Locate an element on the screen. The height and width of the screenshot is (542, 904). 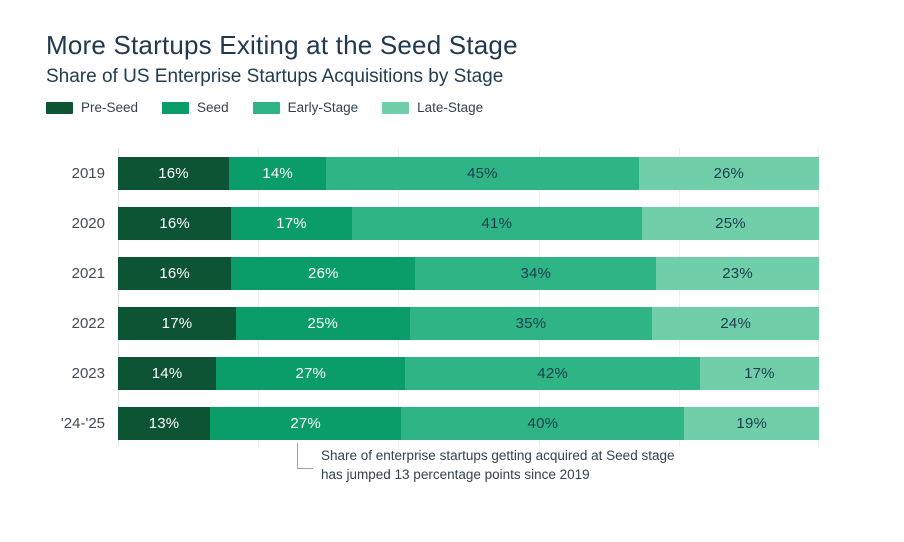
stacked-bar: 13% 27% 40% 19% is located at coordinates (468, 423).